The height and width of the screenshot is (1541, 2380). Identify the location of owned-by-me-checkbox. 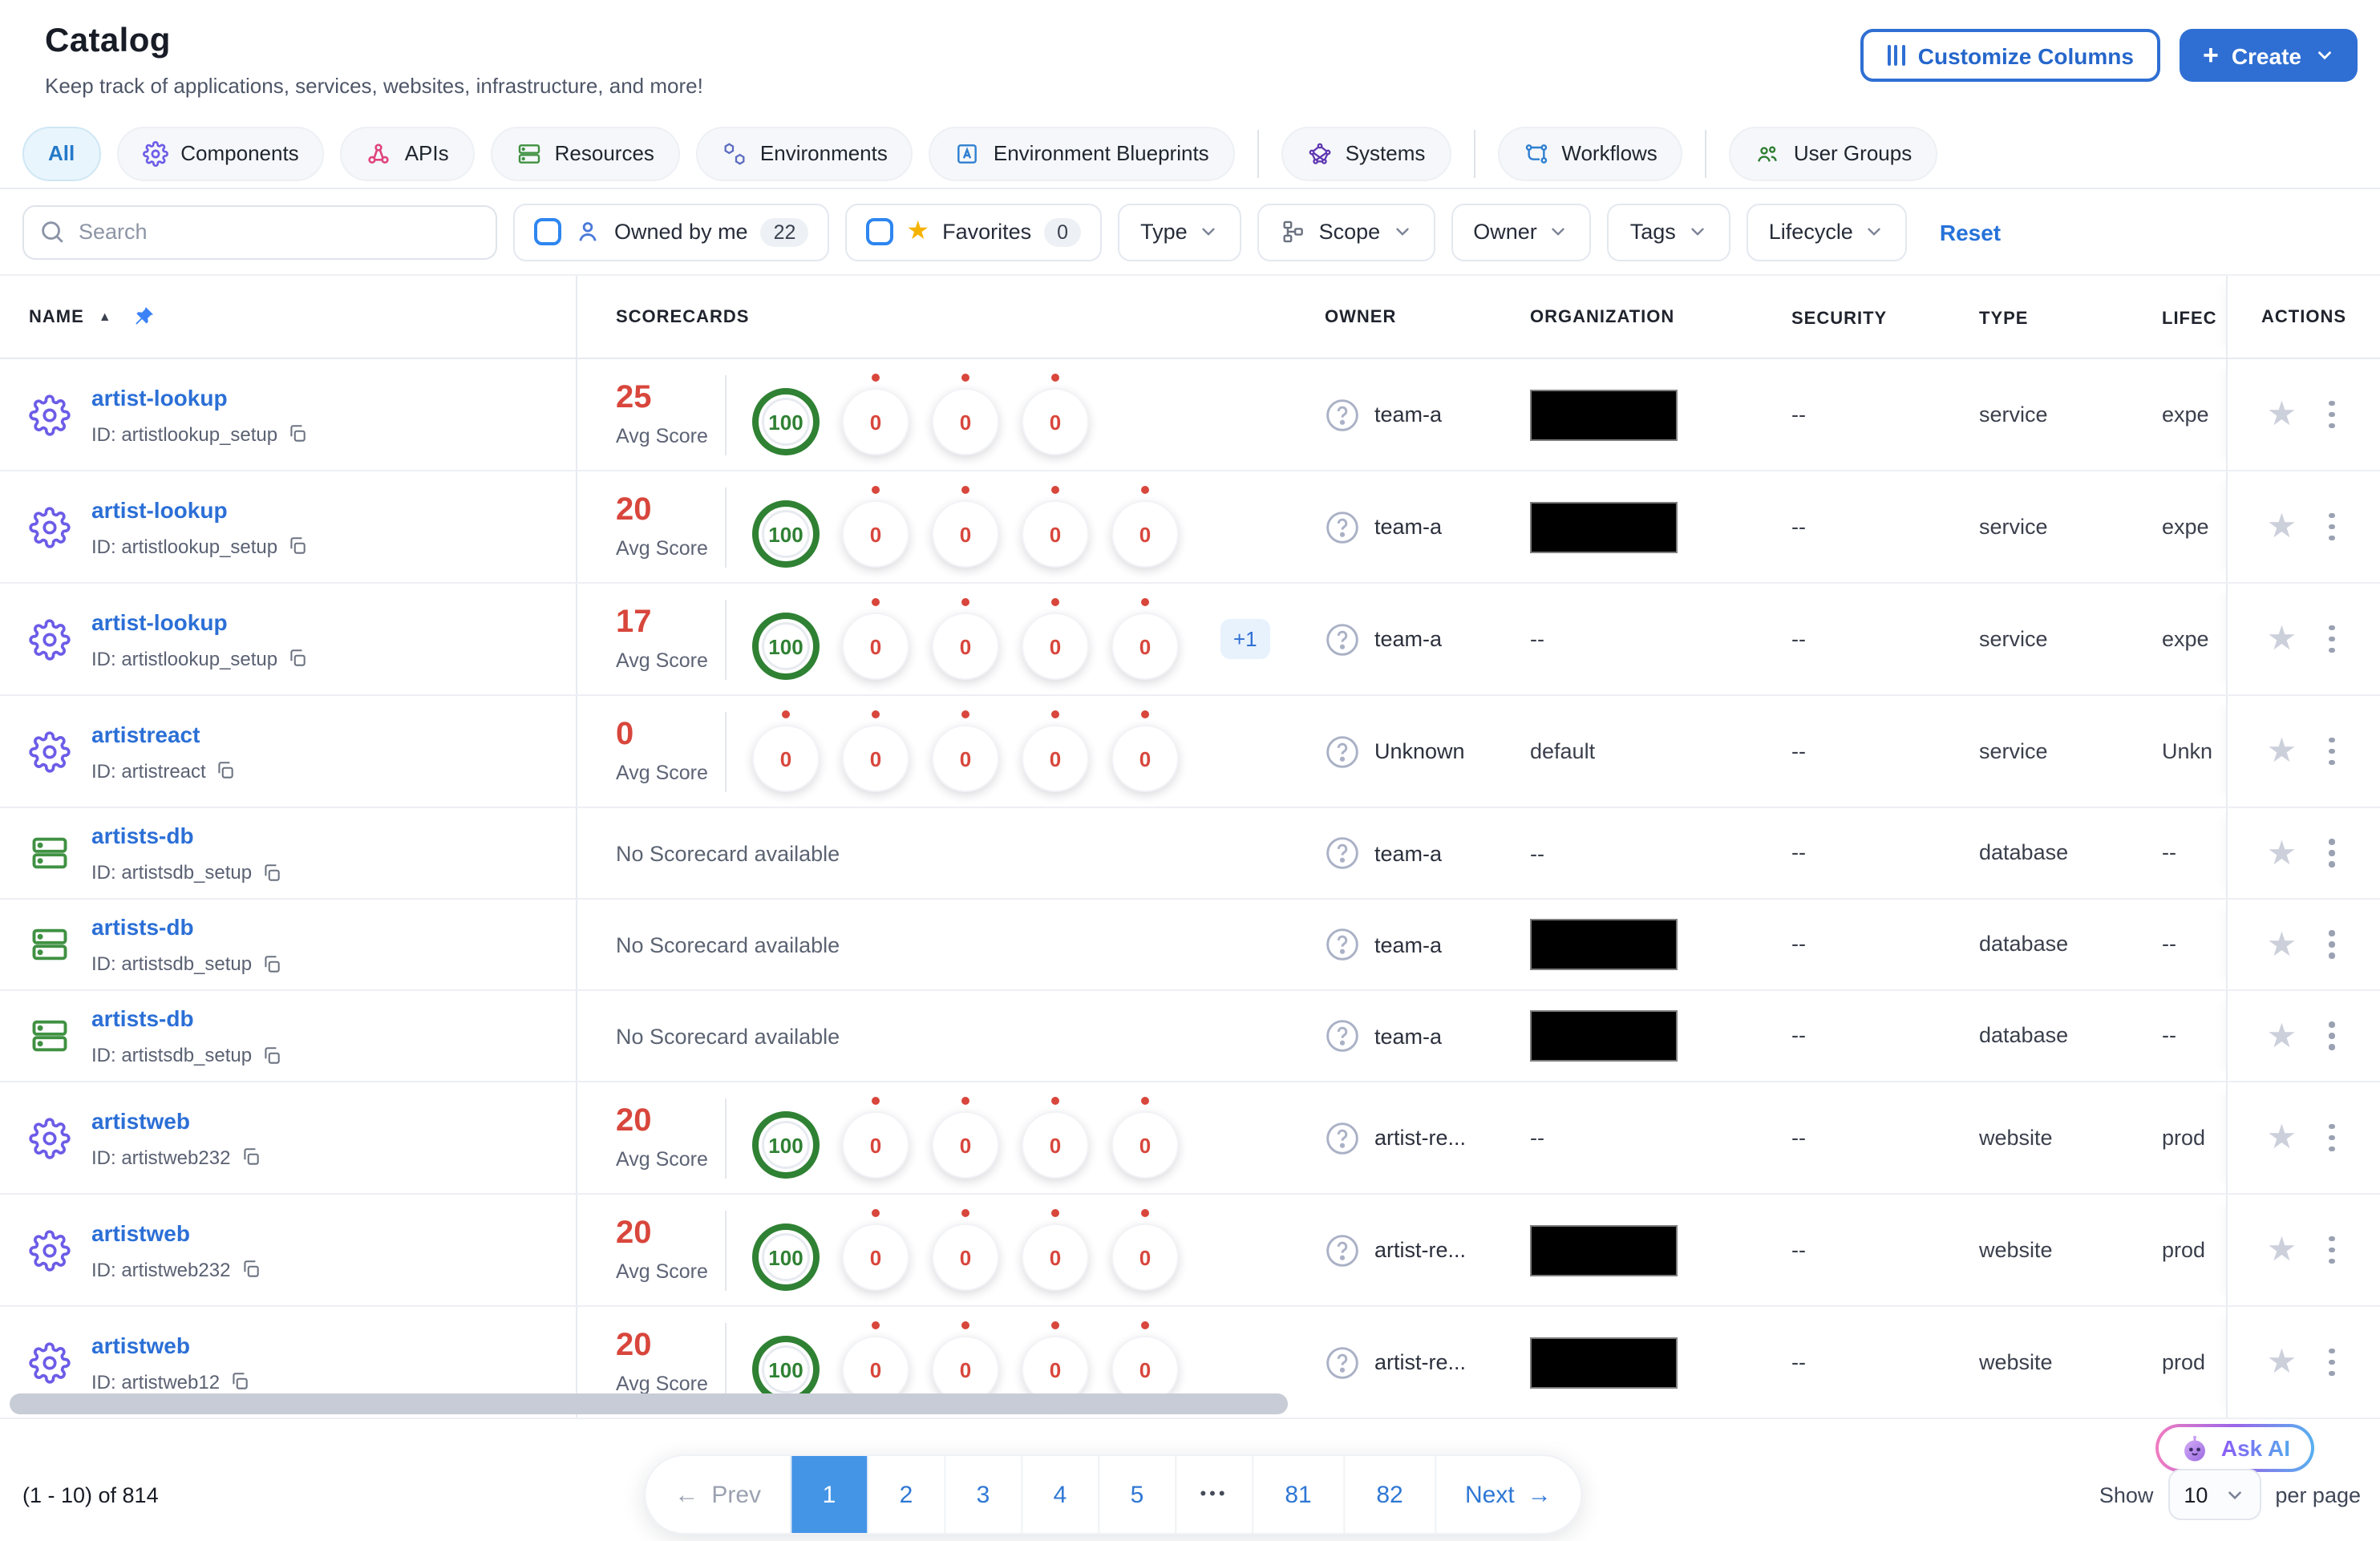
(547, 231).